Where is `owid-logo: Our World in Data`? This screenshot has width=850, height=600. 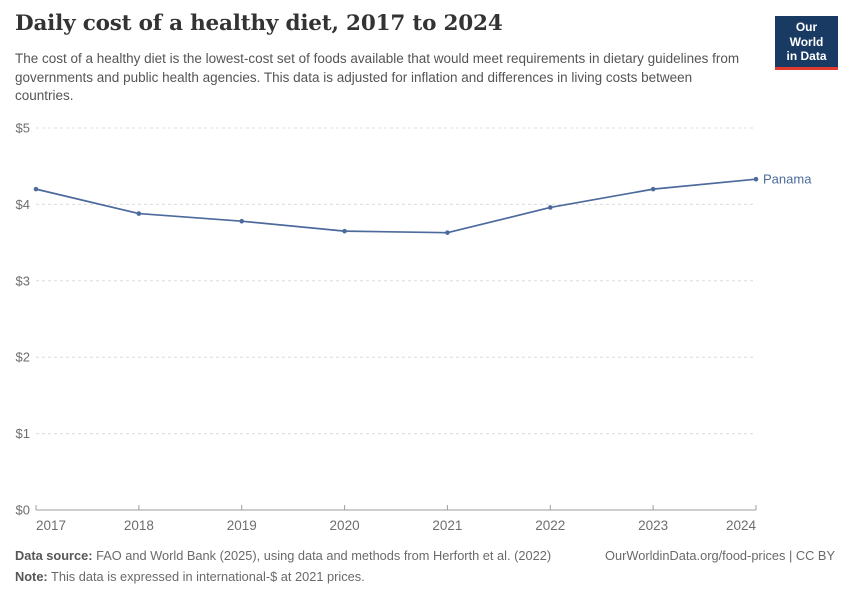 owid-logo: Our World in Data is located at coordinates (806, 43).